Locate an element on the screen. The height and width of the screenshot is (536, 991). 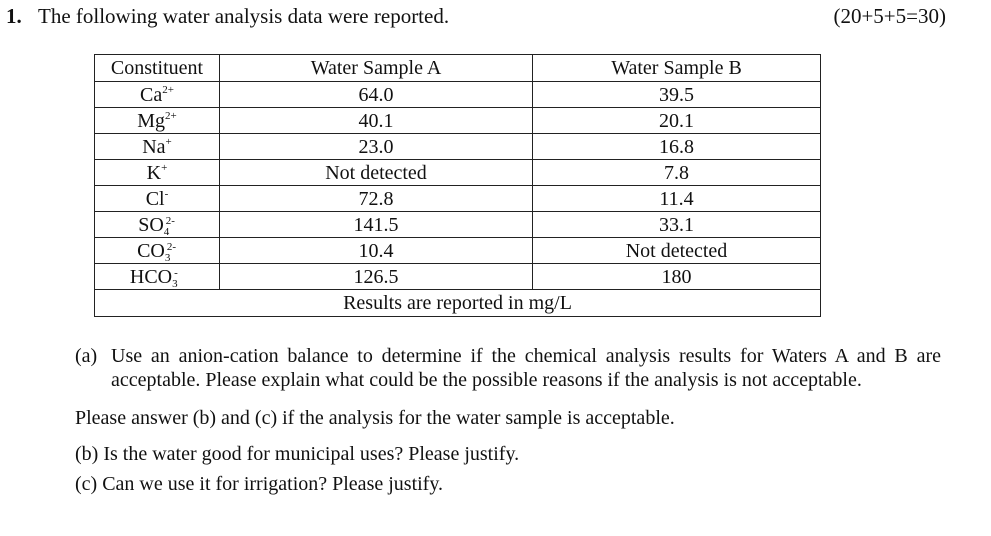
constituent-cell: Ca2+ is located at coordinates (157, 94).